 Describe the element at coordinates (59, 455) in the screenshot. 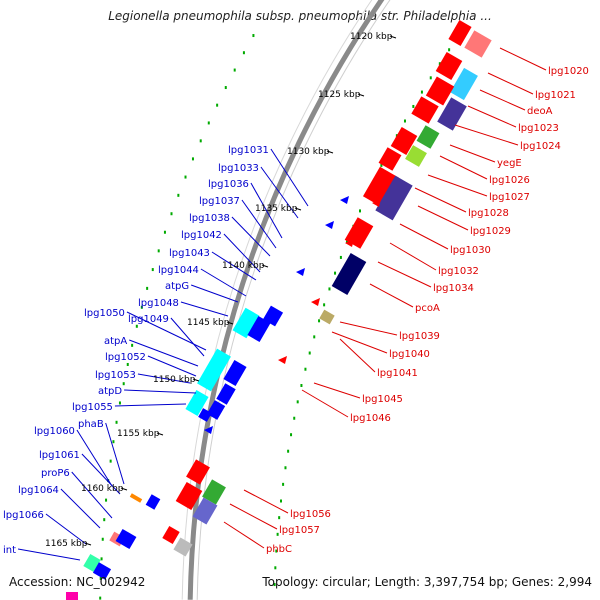

I see `gene-label-reverse: lpg1061` at that location.